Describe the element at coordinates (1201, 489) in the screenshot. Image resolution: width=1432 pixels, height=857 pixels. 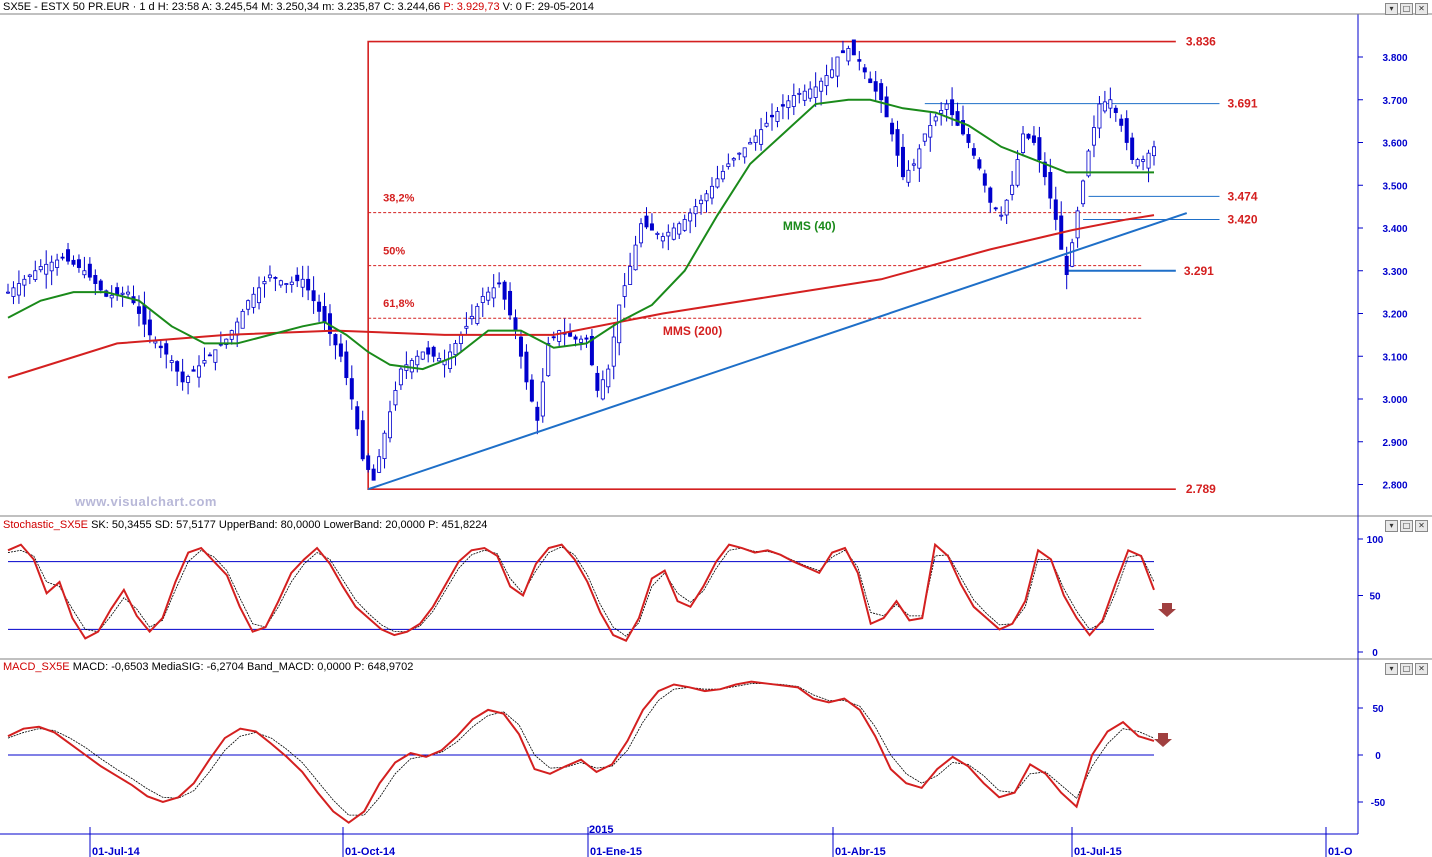
I see `fib-low-label: 2.789` at that location.